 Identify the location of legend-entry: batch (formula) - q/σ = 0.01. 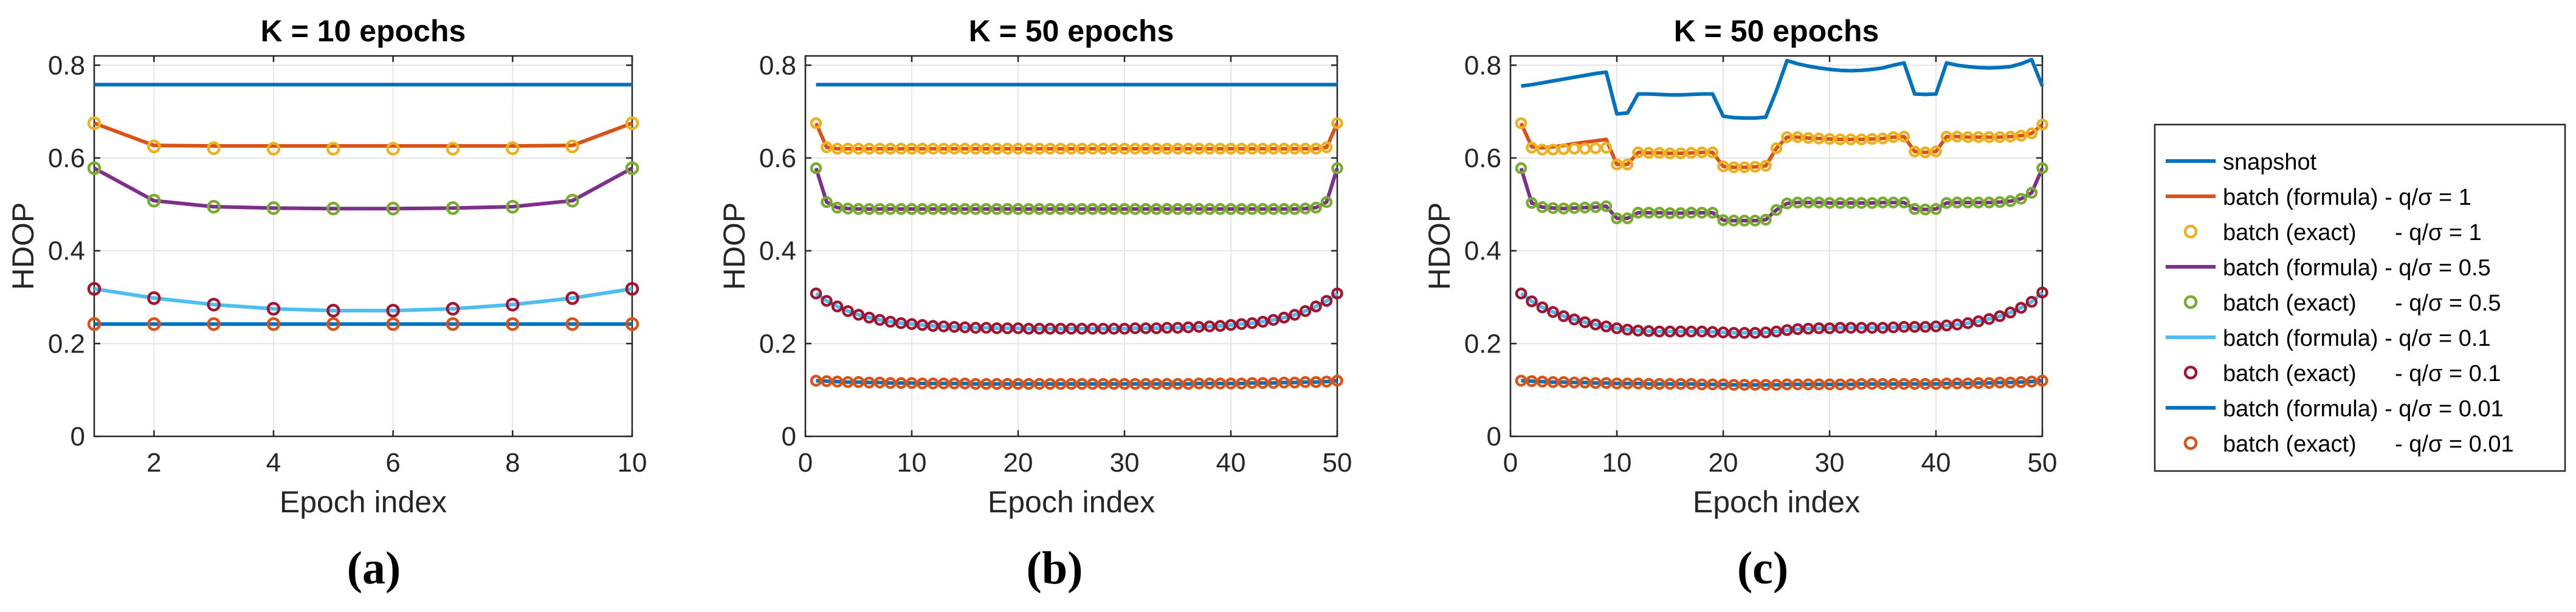
(2335, 409).